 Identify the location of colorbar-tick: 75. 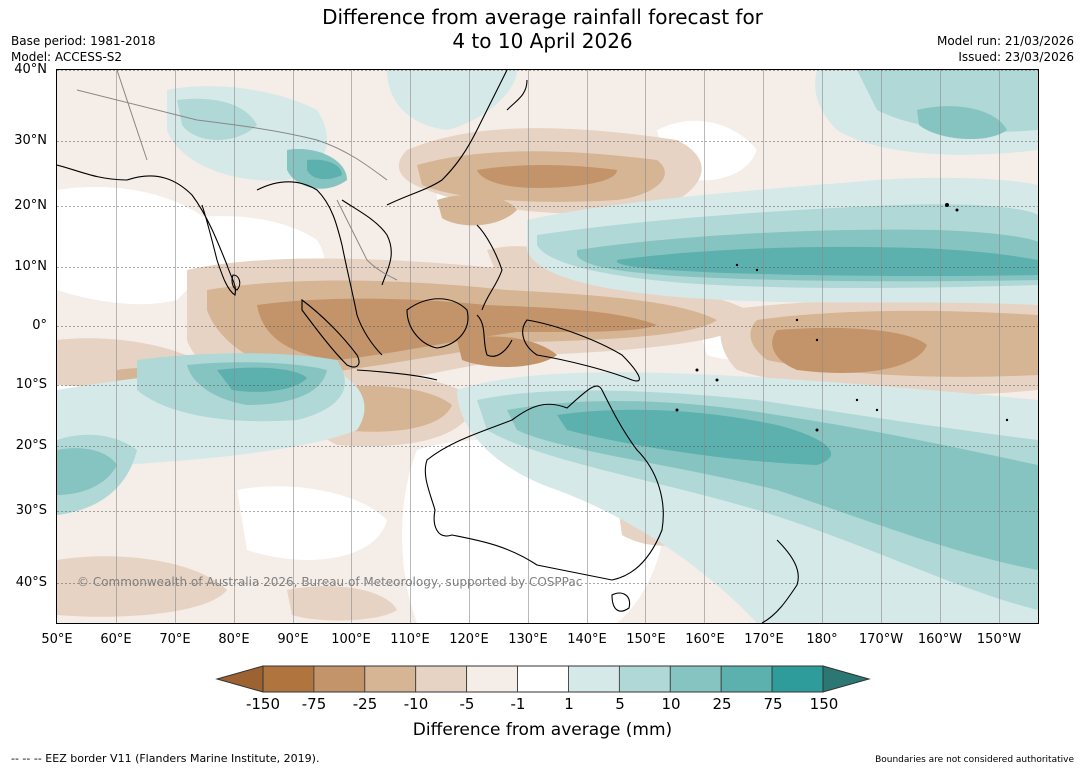
(773, 704).